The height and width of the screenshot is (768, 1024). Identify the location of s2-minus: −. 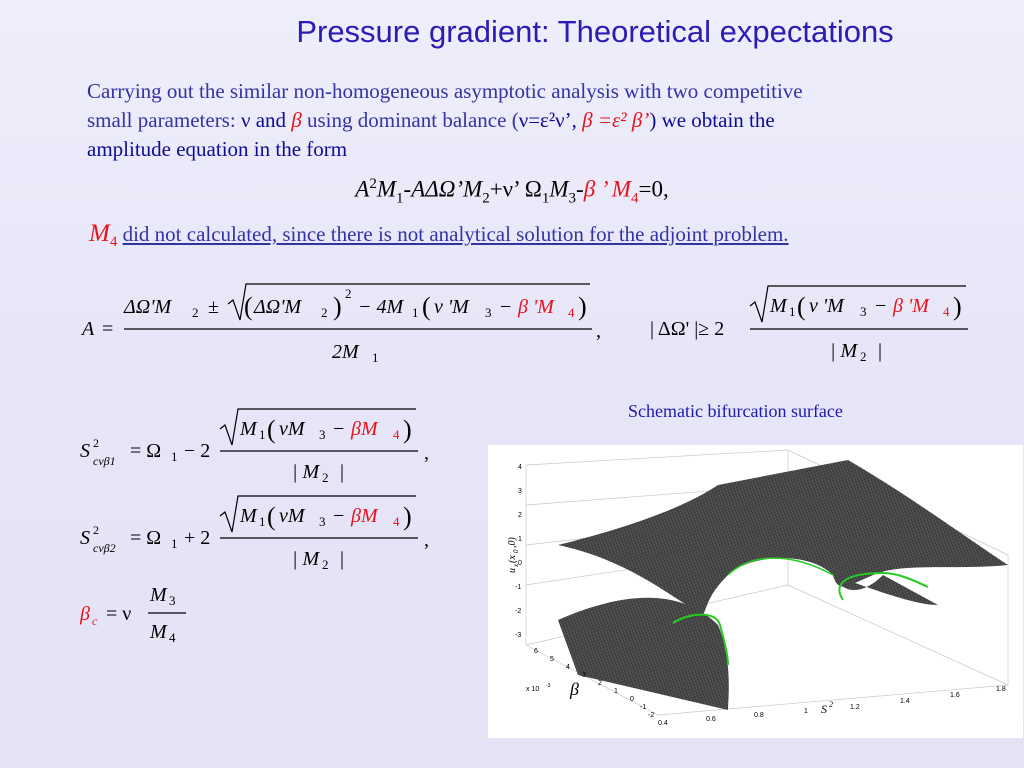
(338, 516).